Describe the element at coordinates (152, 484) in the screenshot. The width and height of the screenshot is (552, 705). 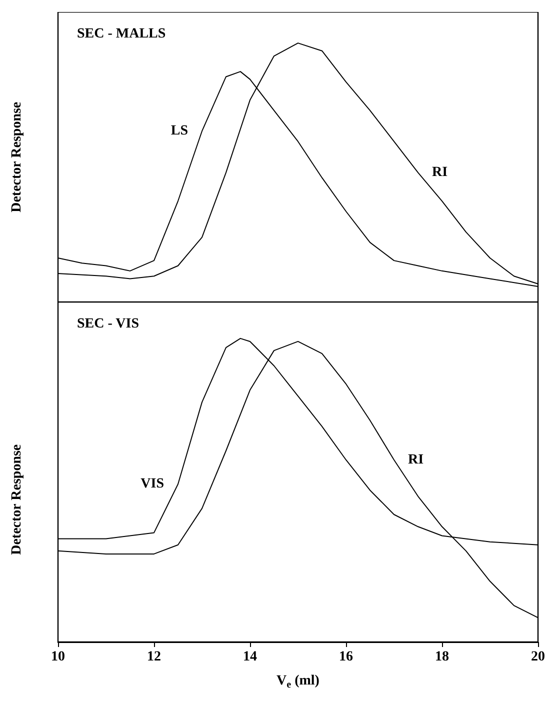
I see `series-label: VIS` at that location.